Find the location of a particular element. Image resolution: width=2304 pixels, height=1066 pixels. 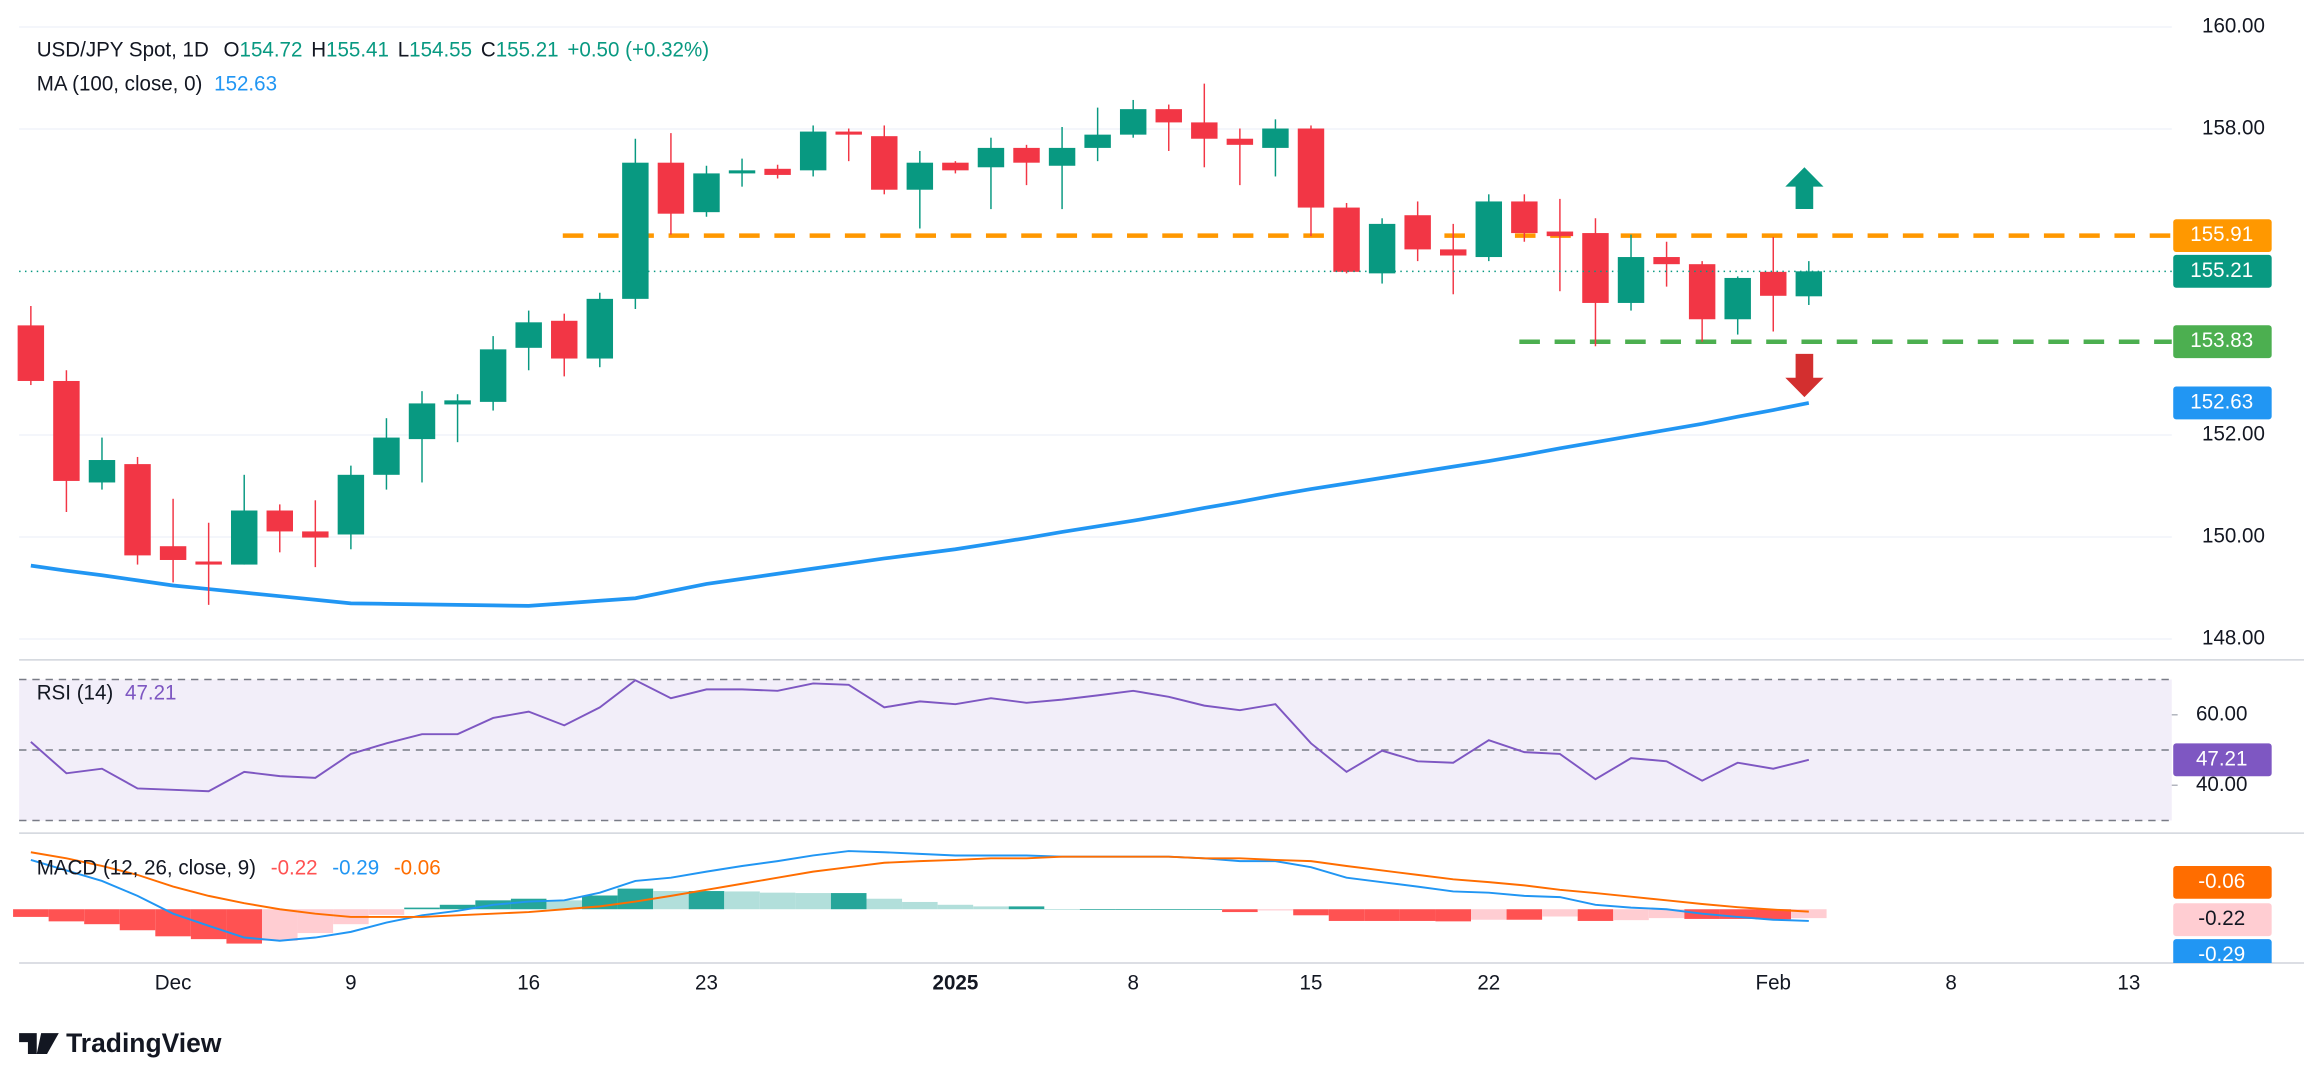

macd-panel: -0.06 -0.22 -0.29 is located at coordinates (1142, 908).